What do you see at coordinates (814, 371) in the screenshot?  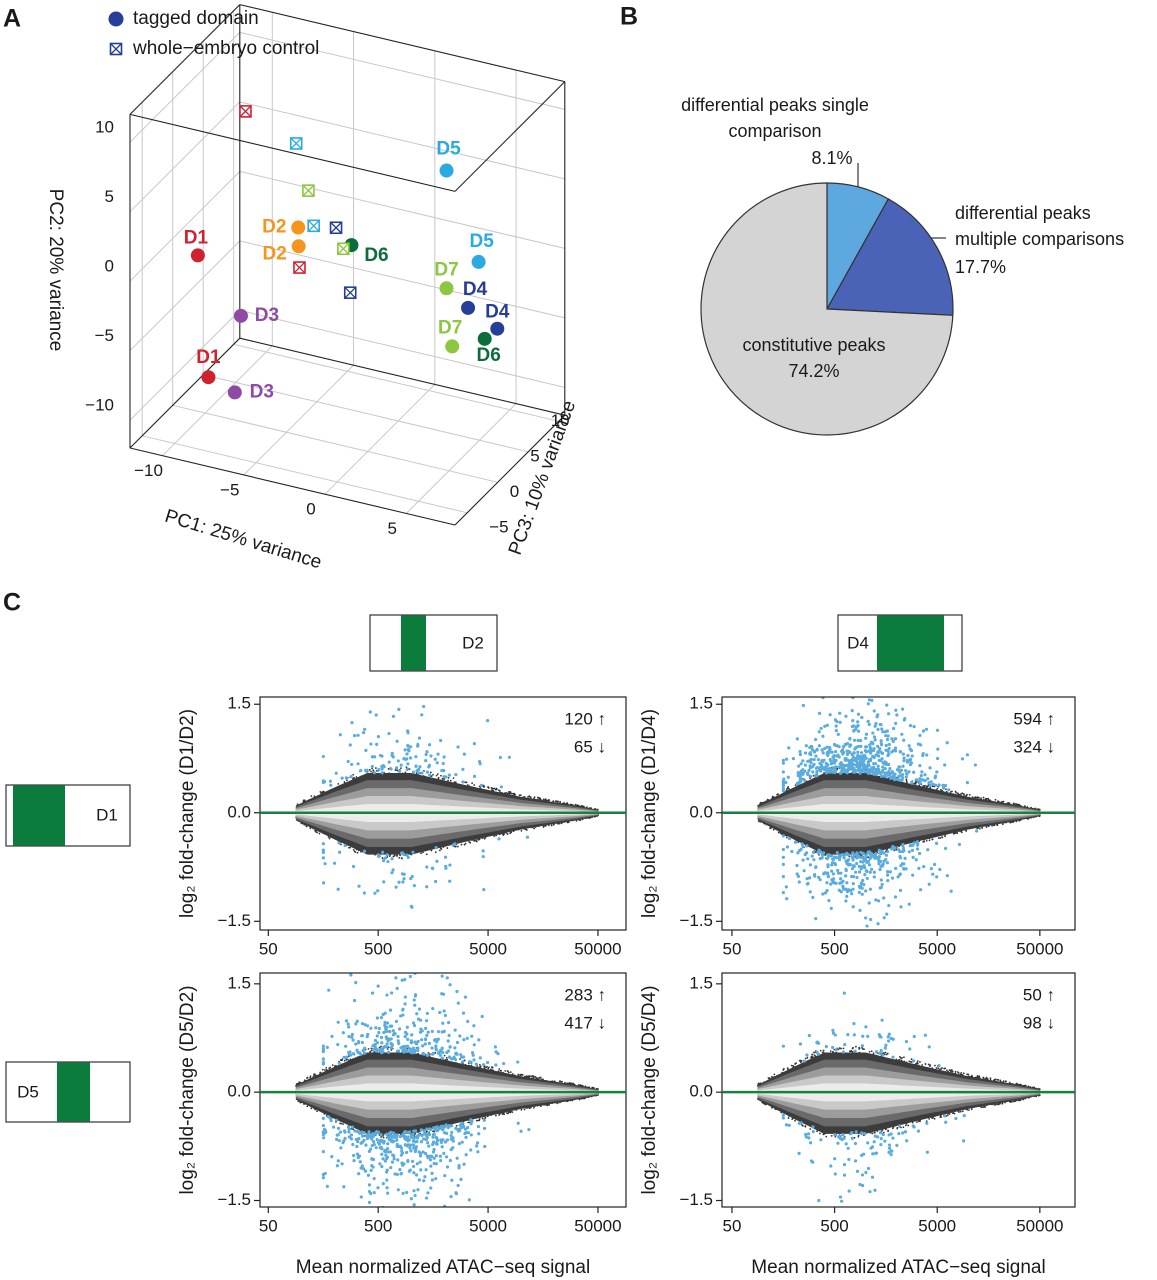 I see `pie-value-label: 74.2%` at bounding box center [814, 371].